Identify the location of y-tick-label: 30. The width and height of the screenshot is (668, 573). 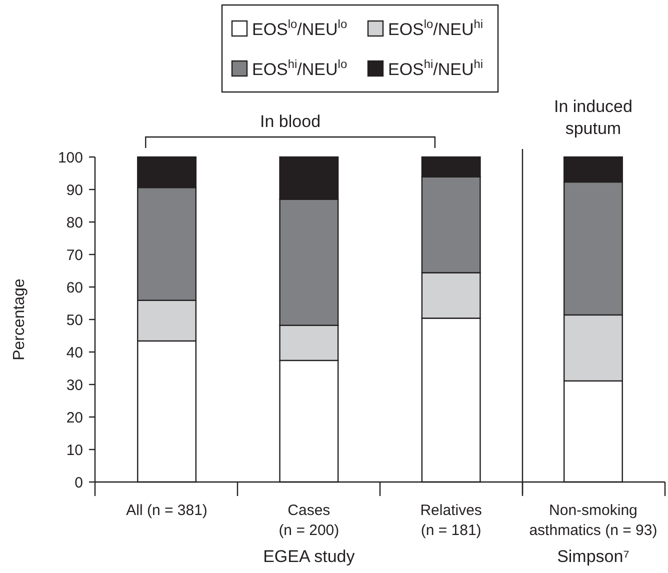
(74, 385).